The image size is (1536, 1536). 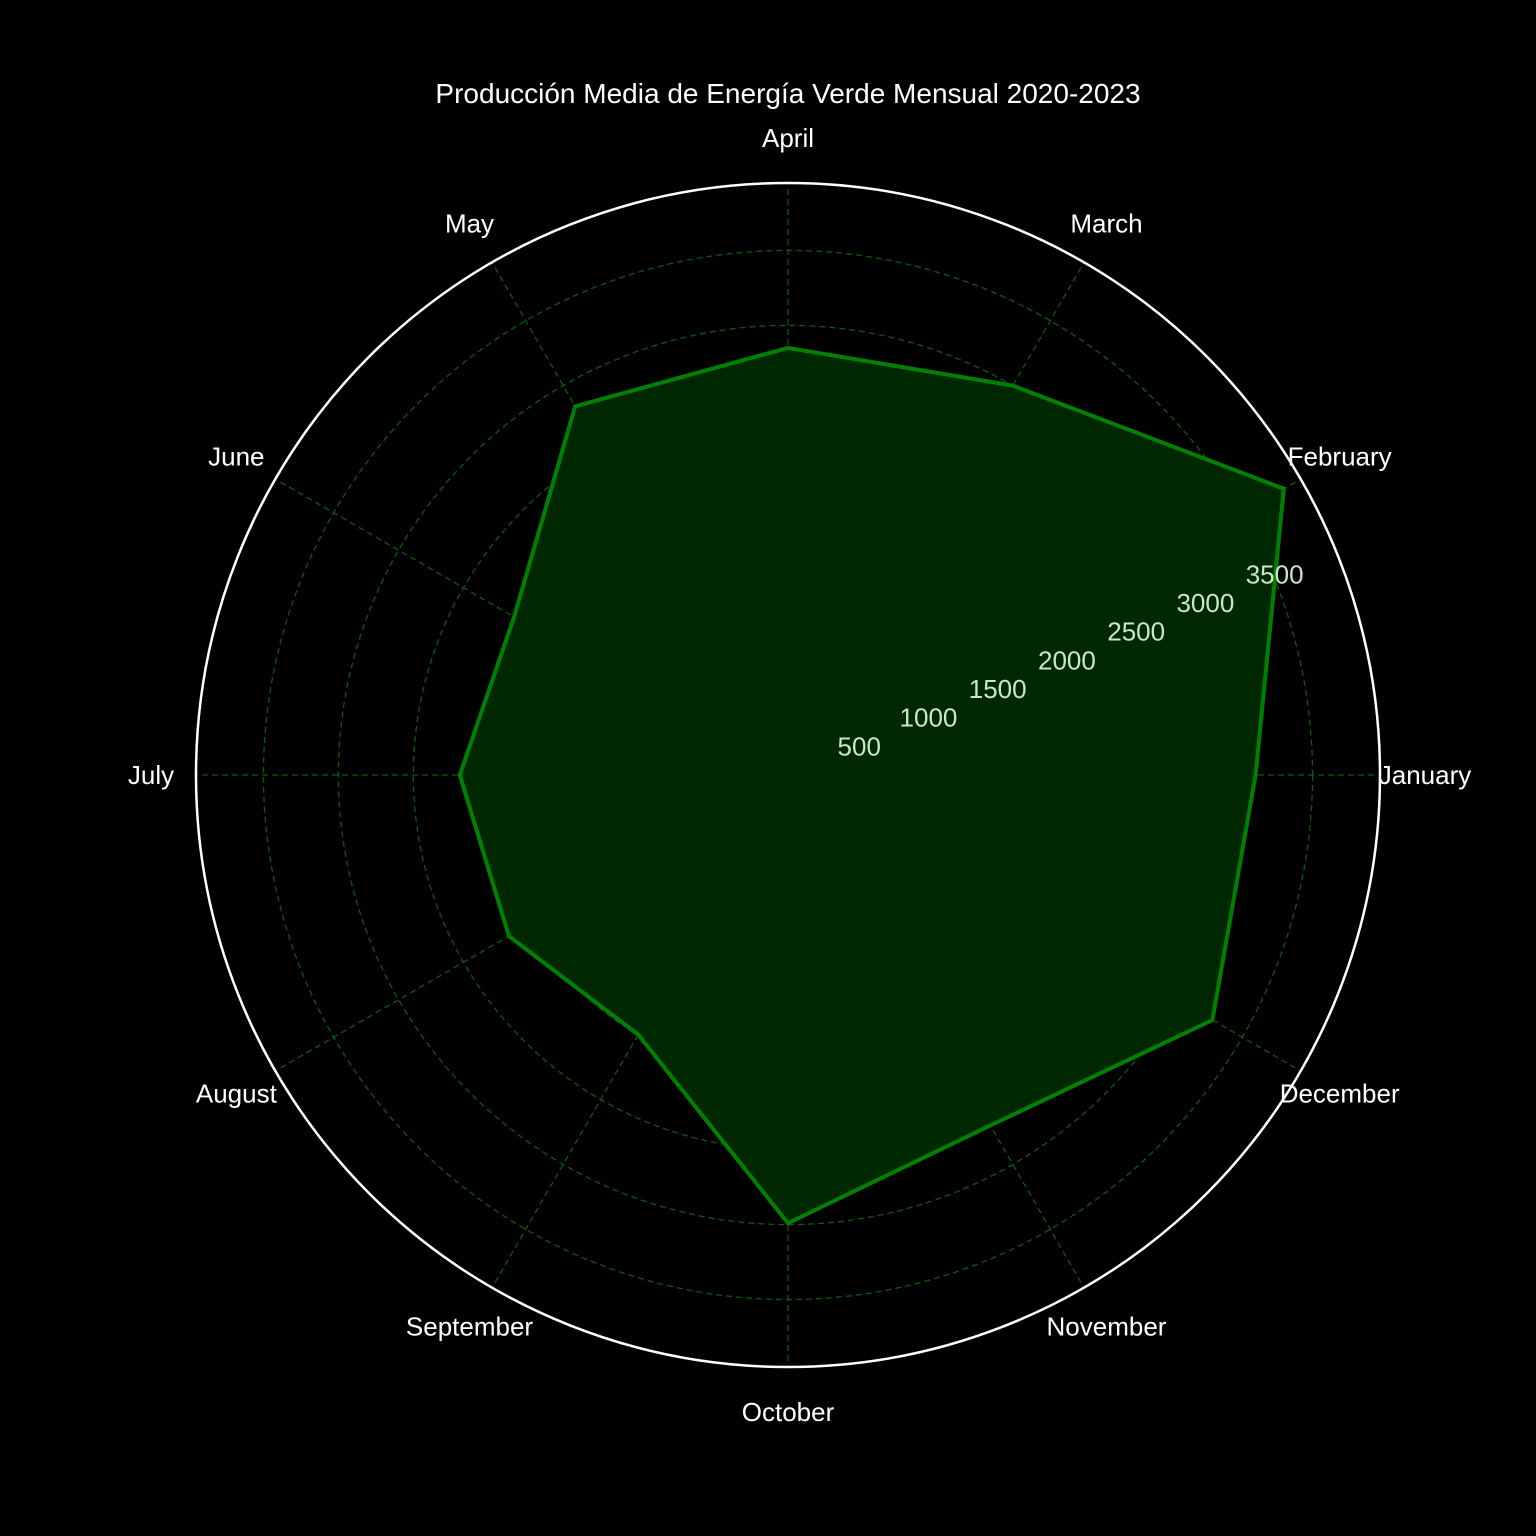 What do you see at coordinates (1340, 457) in the screenshot?
I see `category-label: February` at bounding box center [1340, 457].